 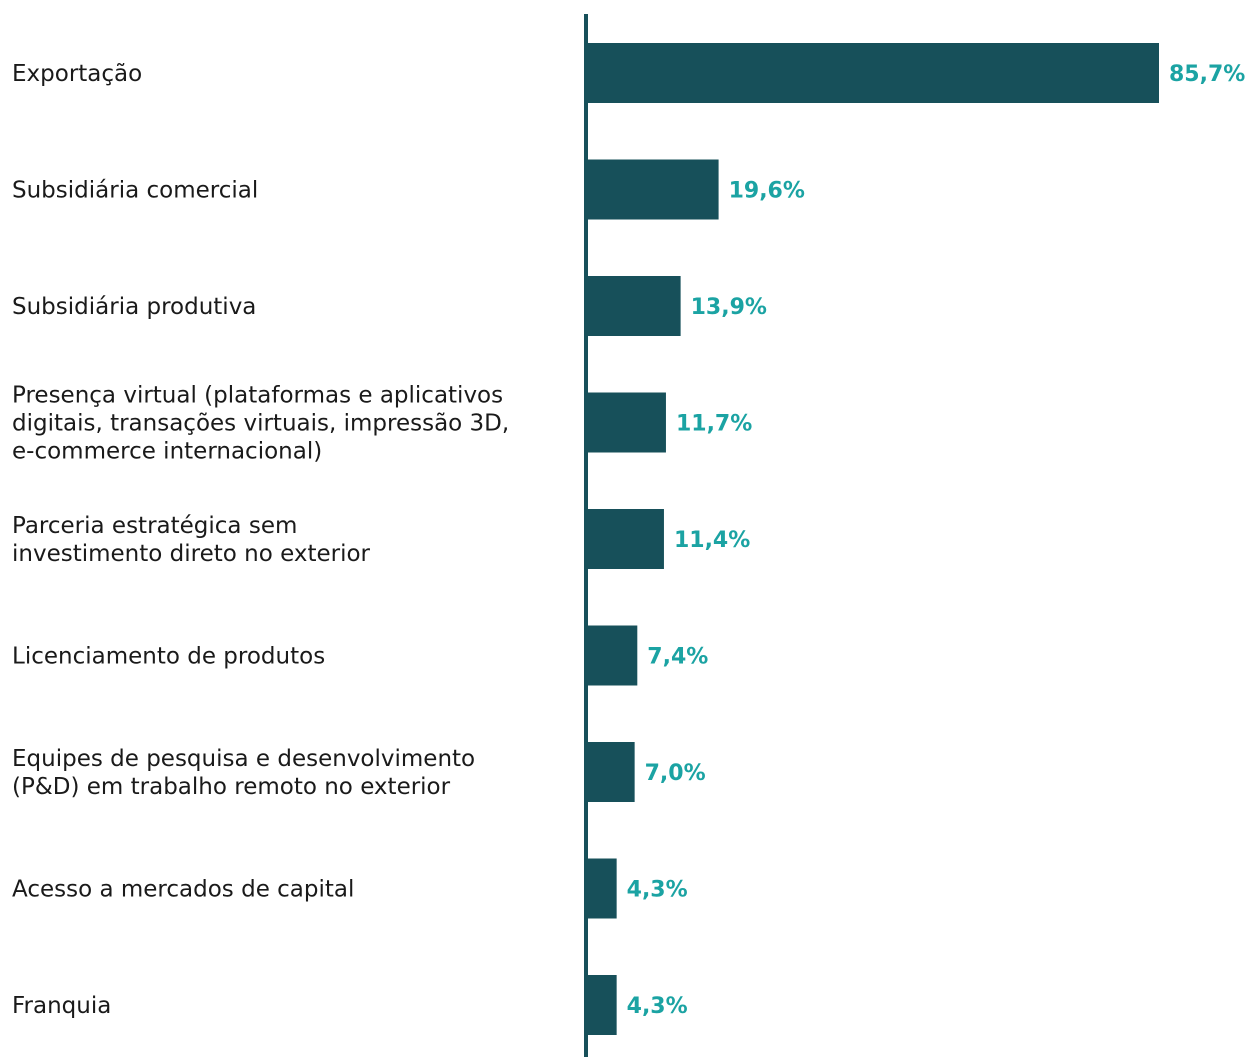 I want to click on category-label-line: Licenciamento de produtos, so click(x=168, y=657).